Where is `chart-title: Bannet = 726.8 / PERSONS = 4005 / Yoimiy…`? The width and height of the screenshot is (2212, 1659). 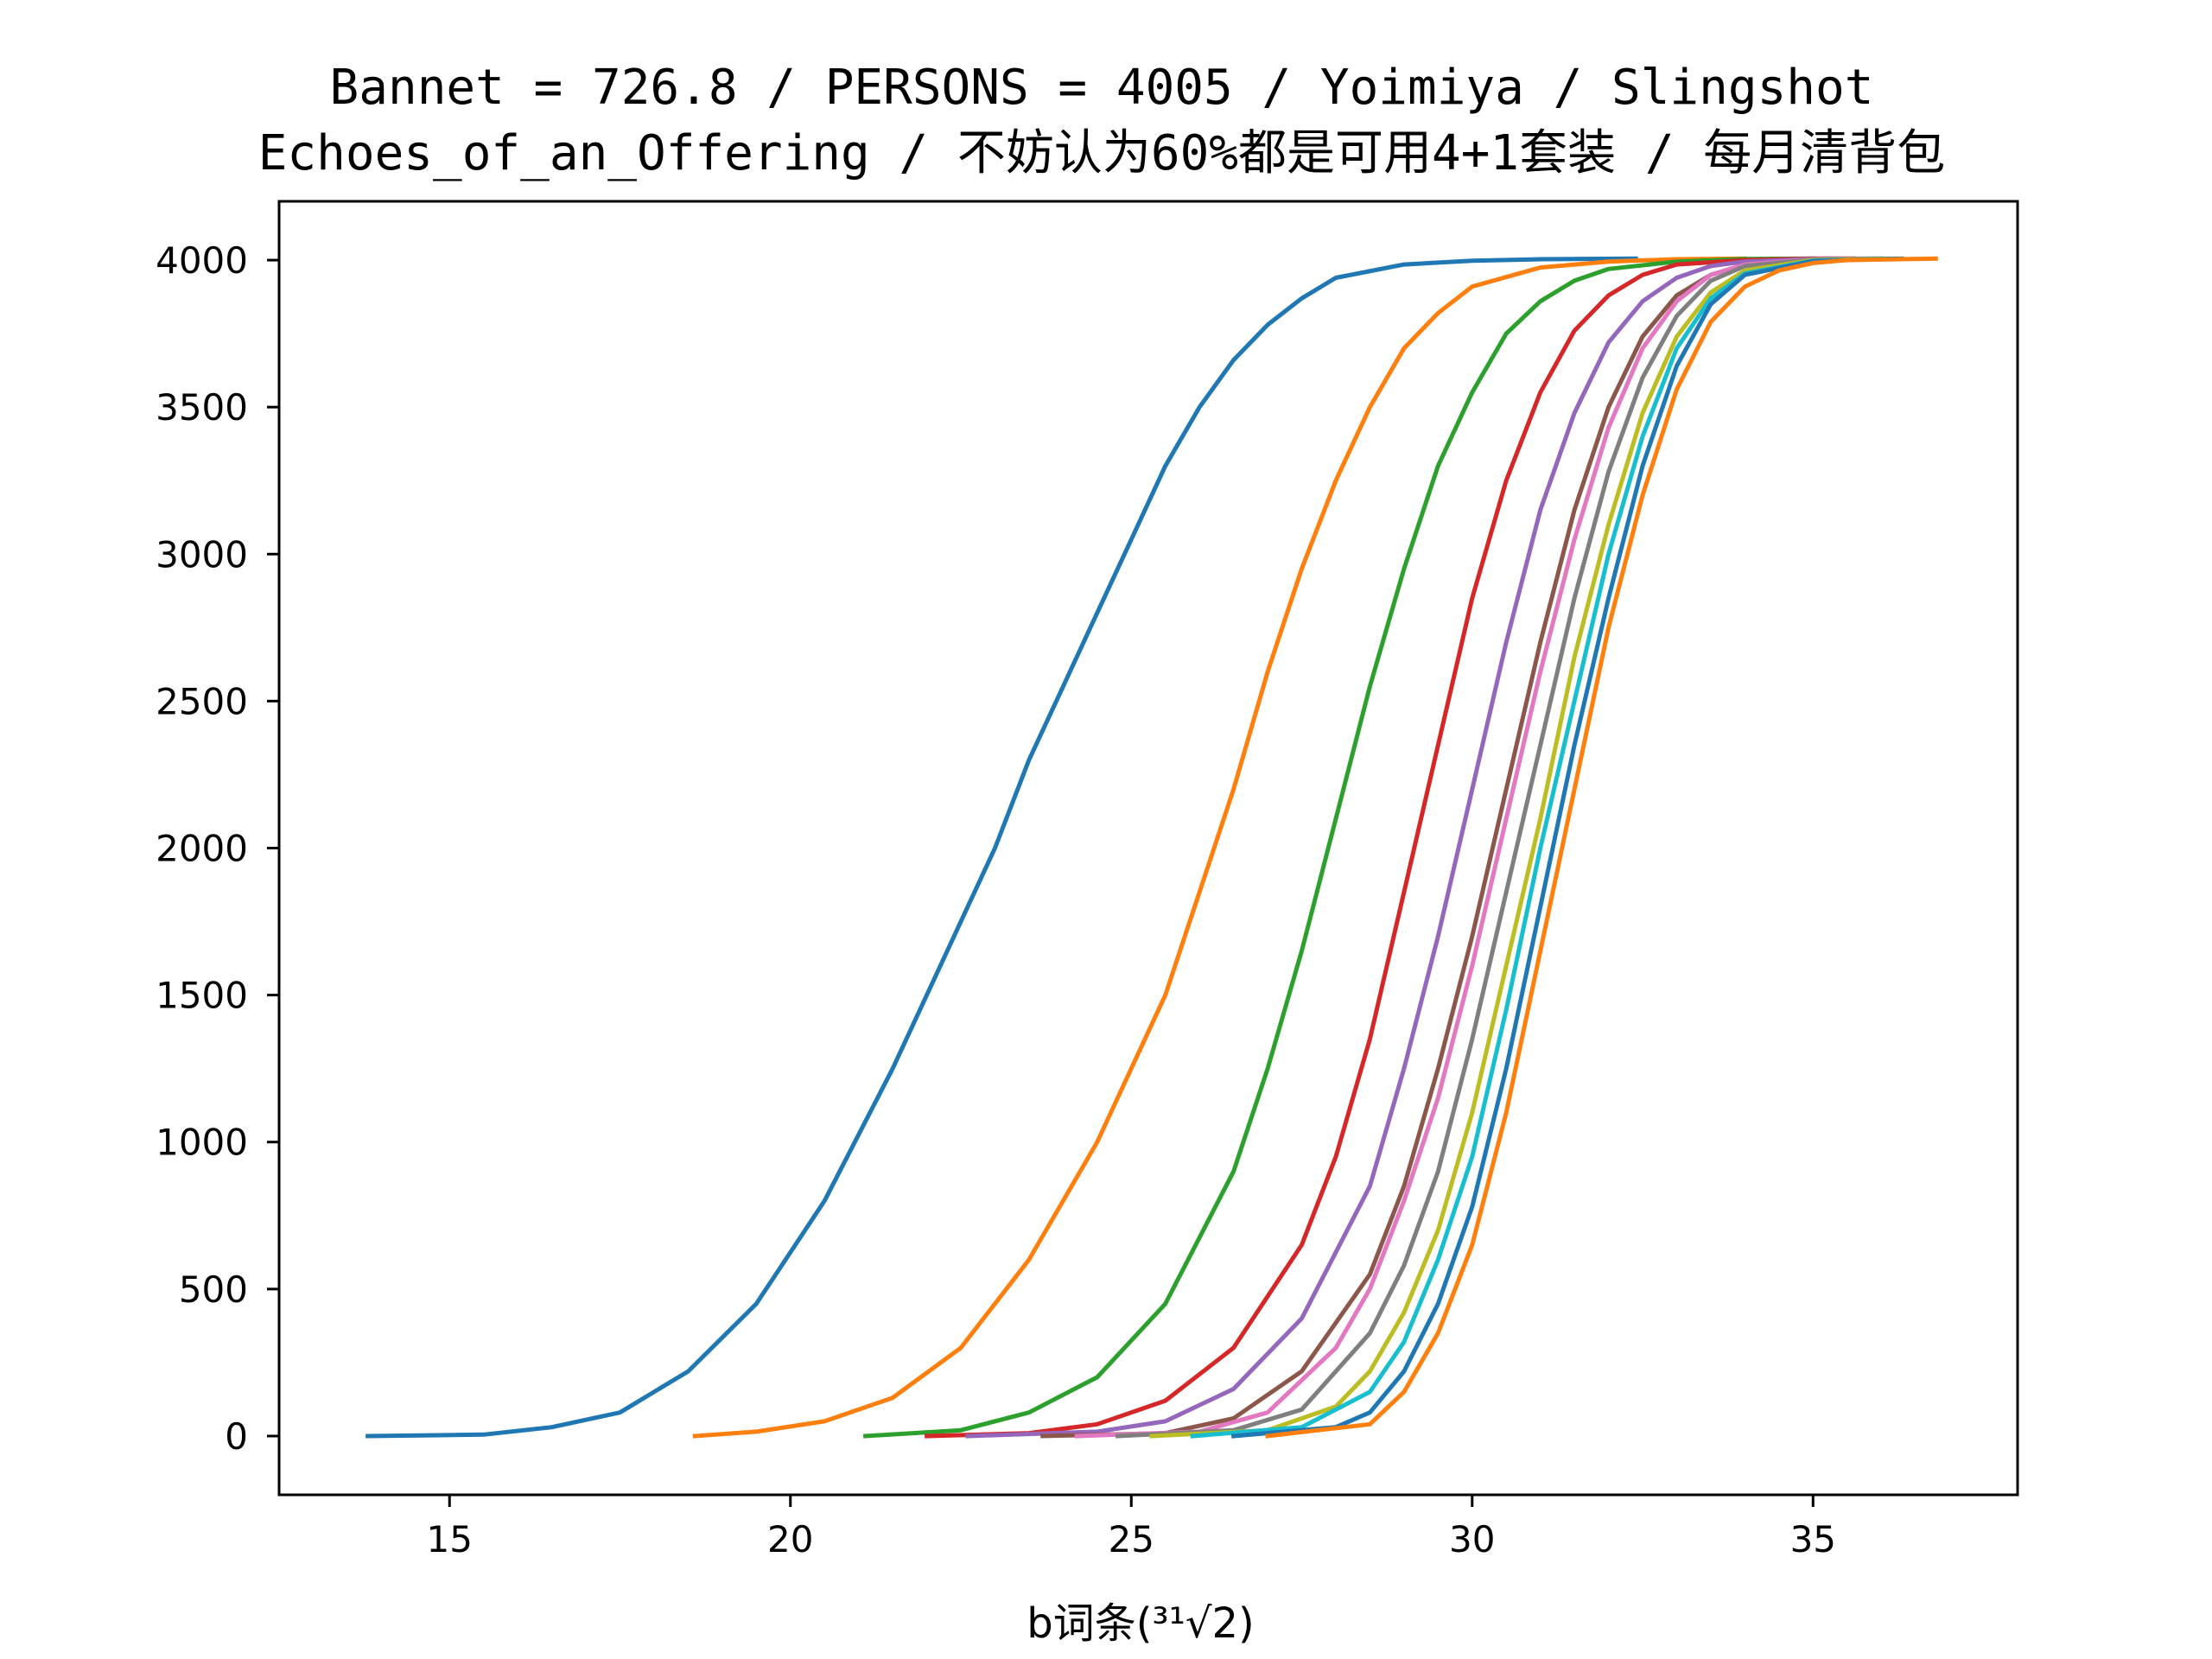 chart-title: Bannet = 726.8 / PERSONS = 4005 / Yoimiy… is located at coordinates (1102, 88).